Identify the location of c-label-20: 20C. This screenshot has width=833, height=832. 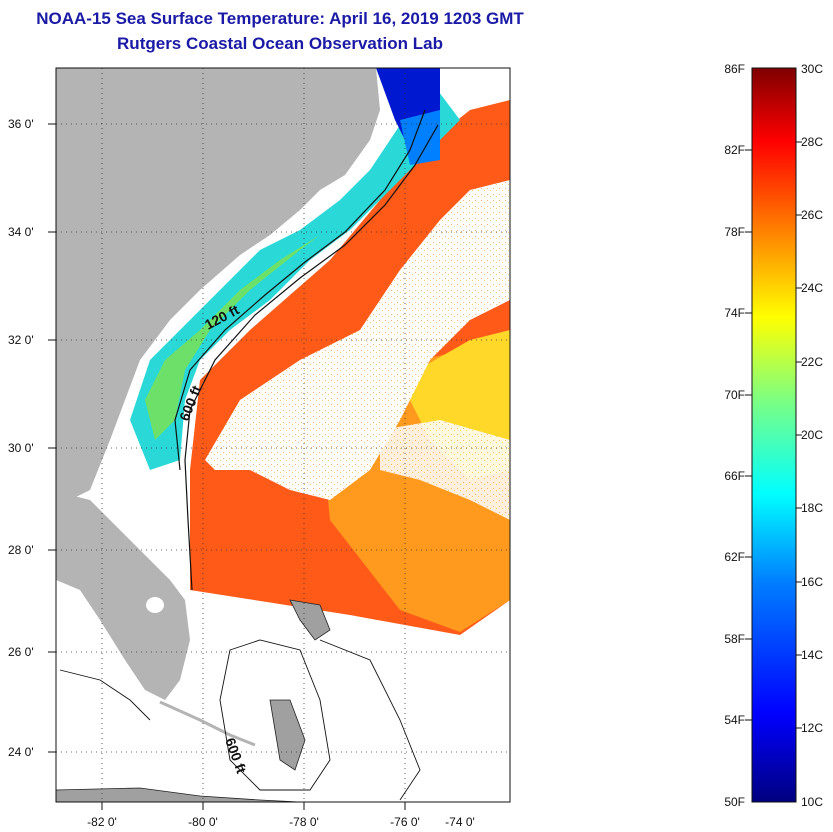
(812, 435).